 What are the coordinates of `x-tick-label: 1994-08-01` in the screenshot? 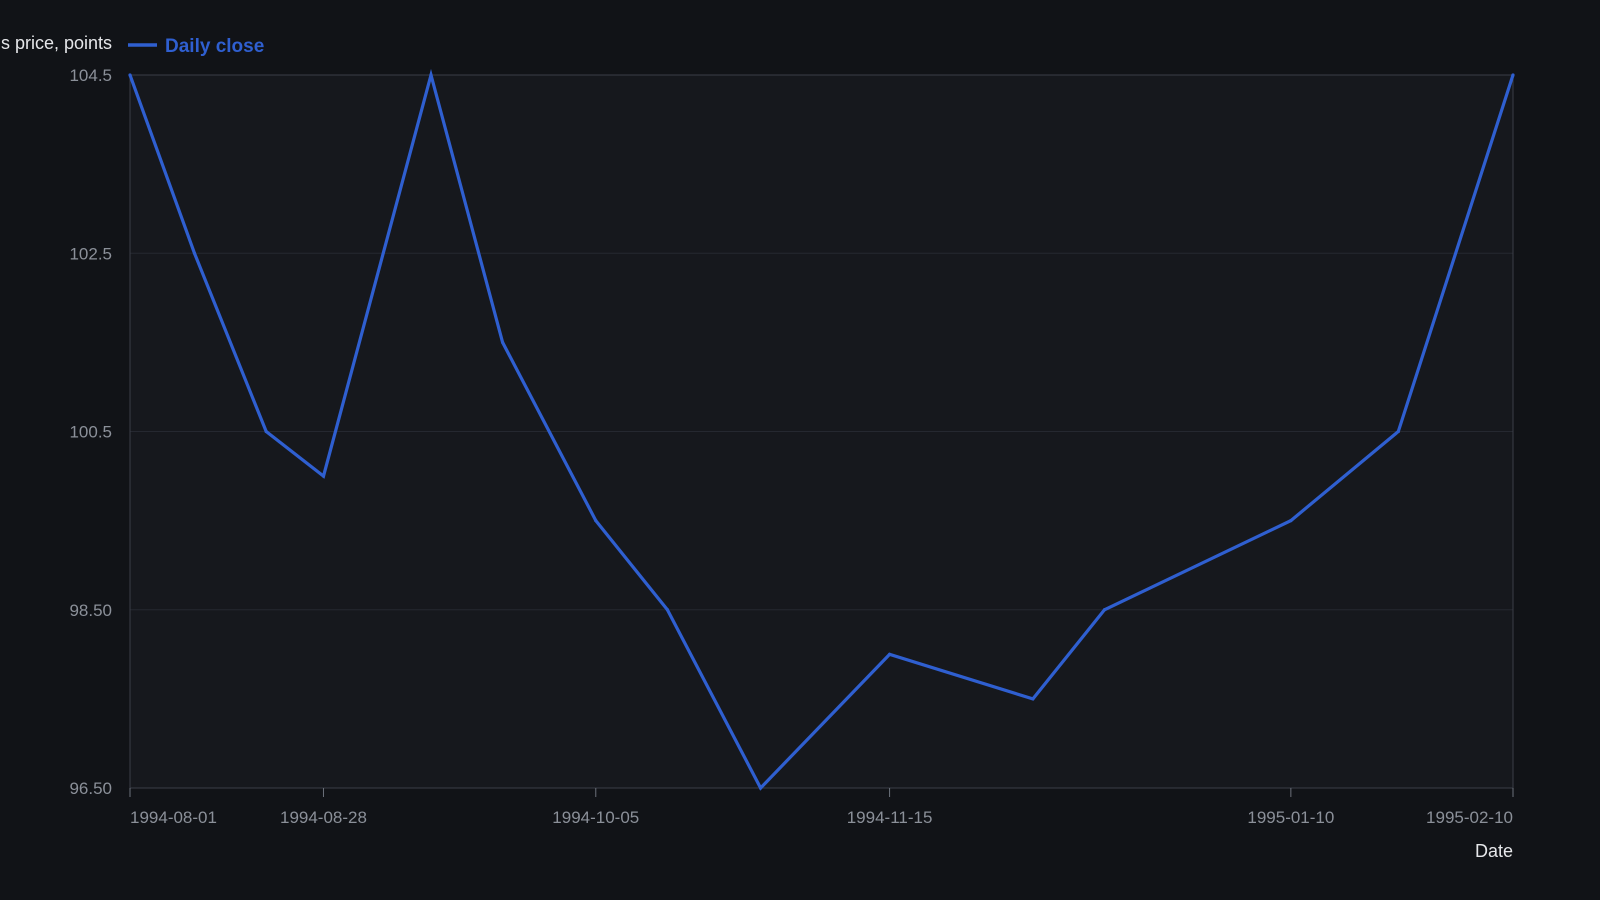 It's located at (173, 817).